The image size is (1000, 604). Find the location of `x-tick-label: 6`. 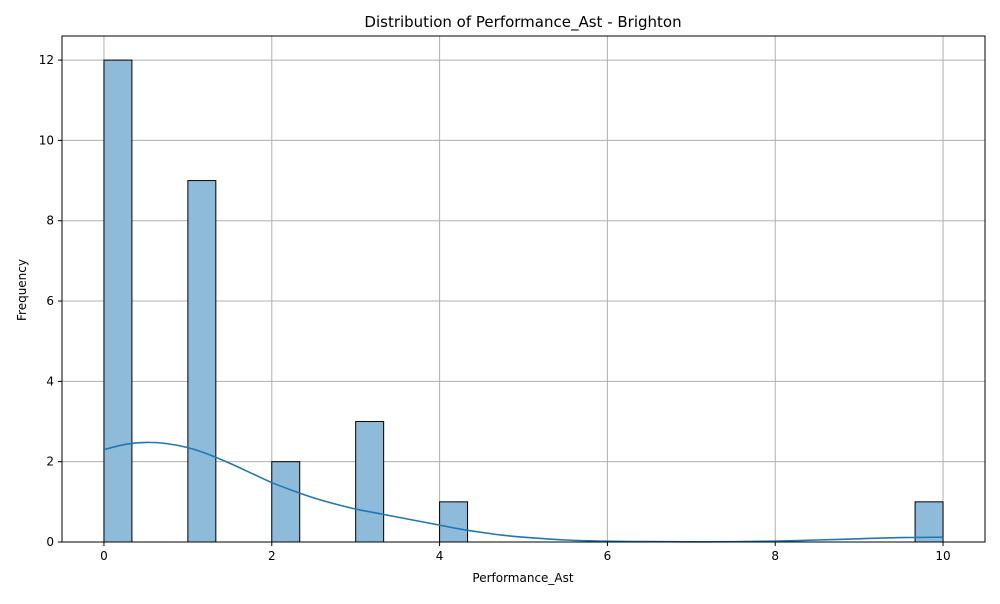

x-tick-label: 6 is located at coordinates (608, 556).